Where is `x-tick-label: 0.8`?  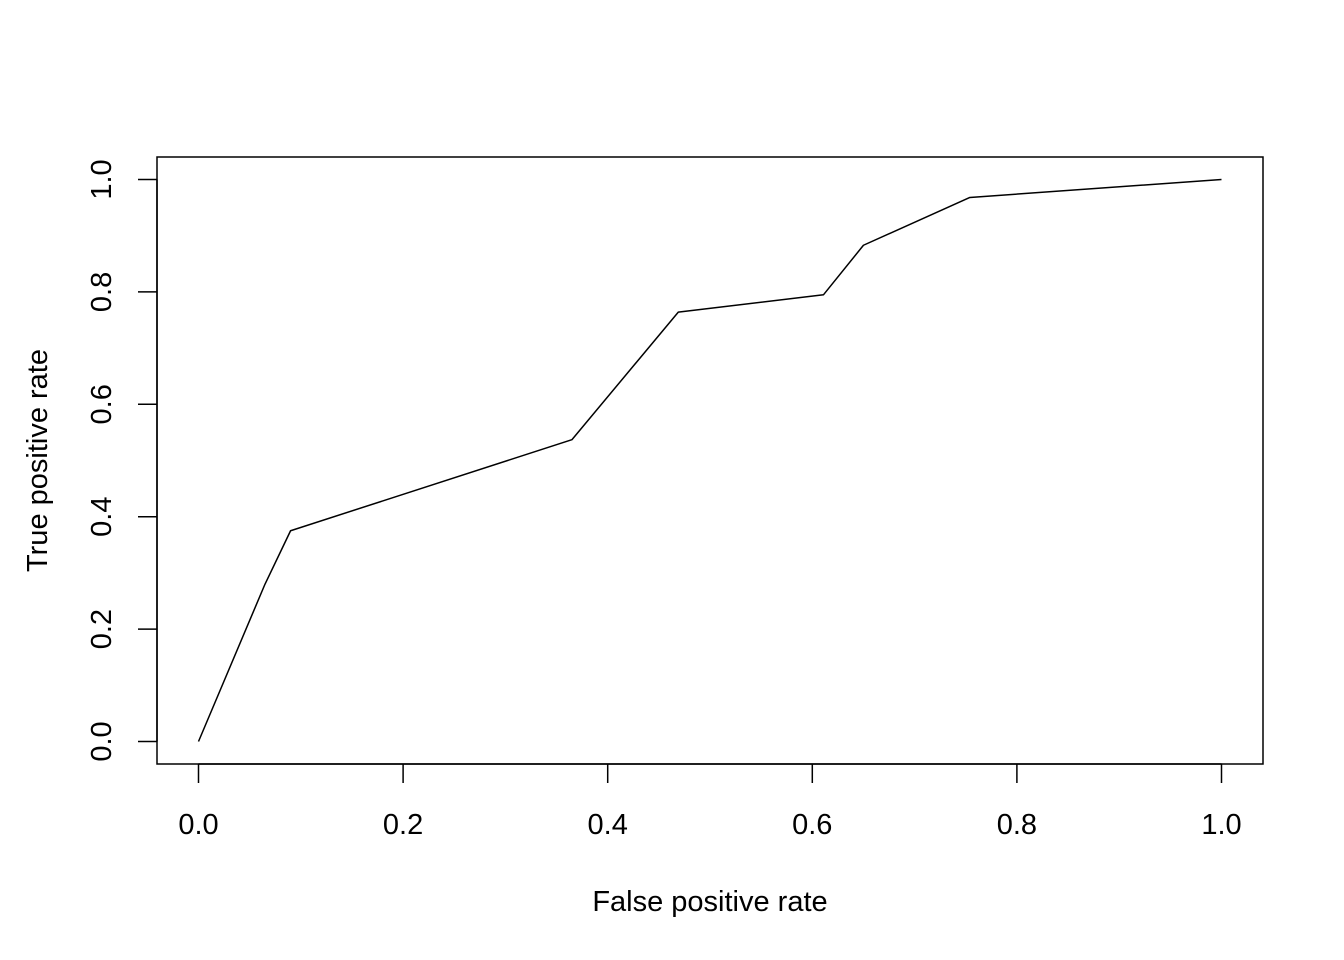 x-tick-label: 0.8 is located at coordinates (1017, 825).